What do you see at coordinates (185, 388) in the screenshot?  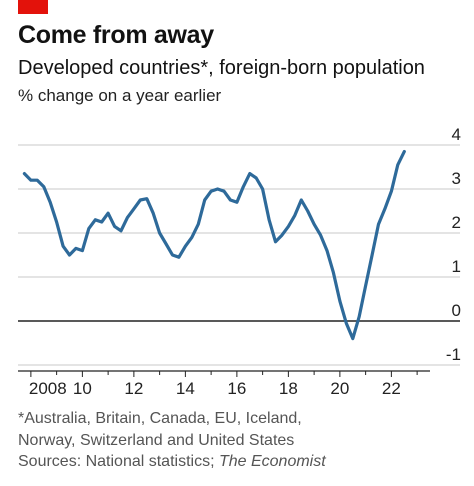 I see `x-tick-label: 14` at bounding box center [185, 388].